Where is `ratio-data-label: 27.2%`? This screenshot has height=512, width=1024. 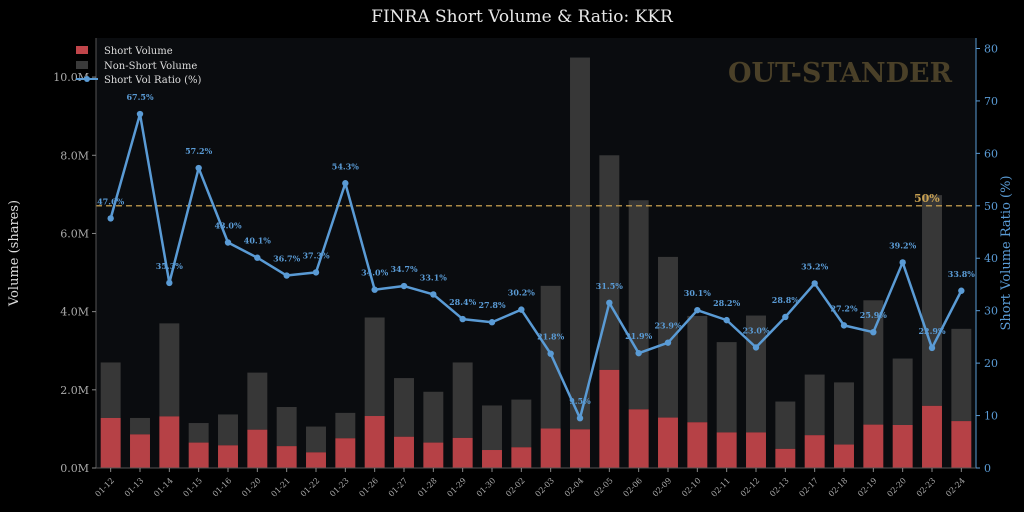
ratio-data-label: 27.2% is located at coordinates (843, 308).